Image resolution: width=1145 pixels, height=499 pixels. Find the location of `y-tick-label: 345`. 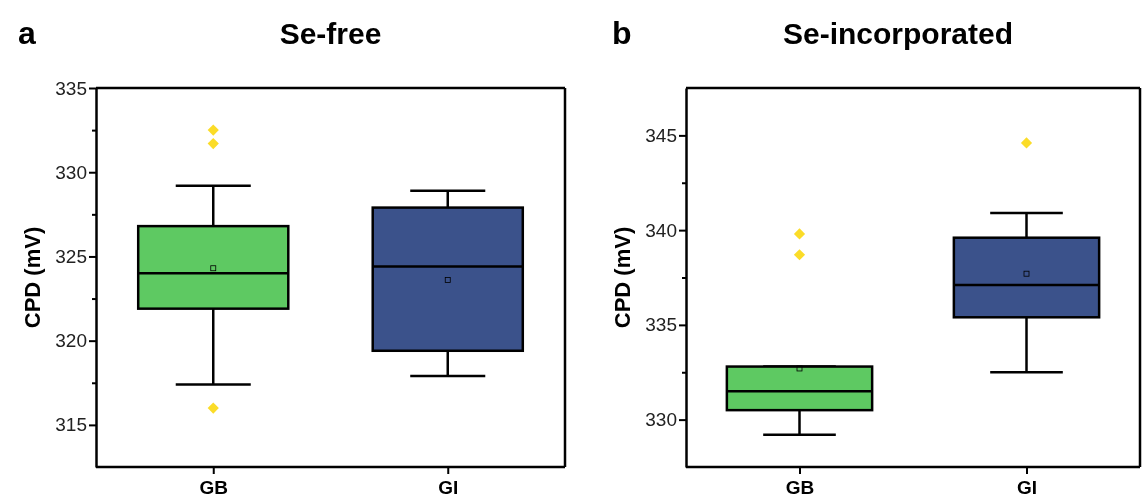

y-tick-label: 345 is located at coordinates (661, 135).